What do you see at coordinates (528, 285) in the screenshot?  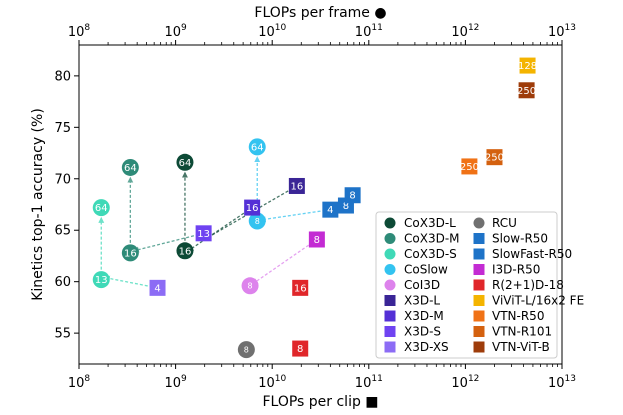 I see `legend-label: R(2+1)D-18` at bounding box center [528, 285].